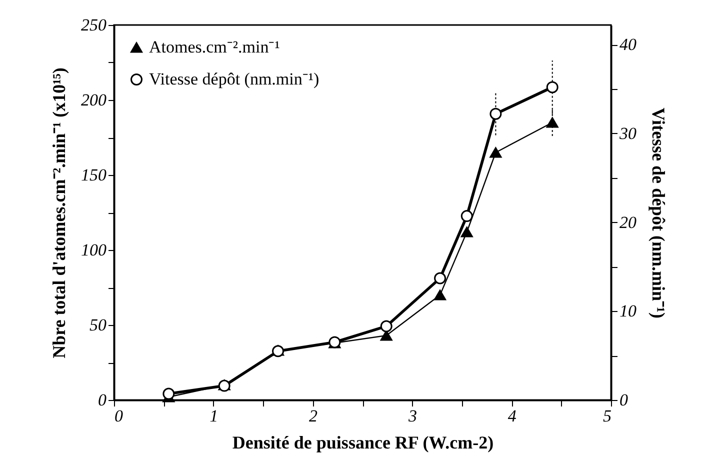 The height and width of the screenshot is (475, 708). What do you see at coordinates (94, 250) in the screenshot?
I see `y-tick-label: 100` at bounding box center [94, 250].